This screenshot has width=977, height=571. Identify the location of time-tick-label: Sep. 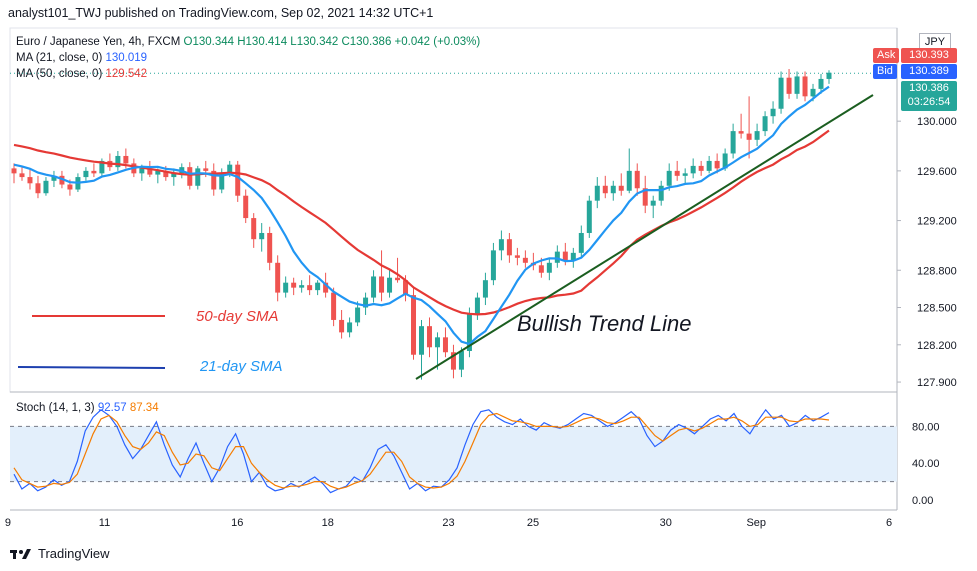
(756, 523).